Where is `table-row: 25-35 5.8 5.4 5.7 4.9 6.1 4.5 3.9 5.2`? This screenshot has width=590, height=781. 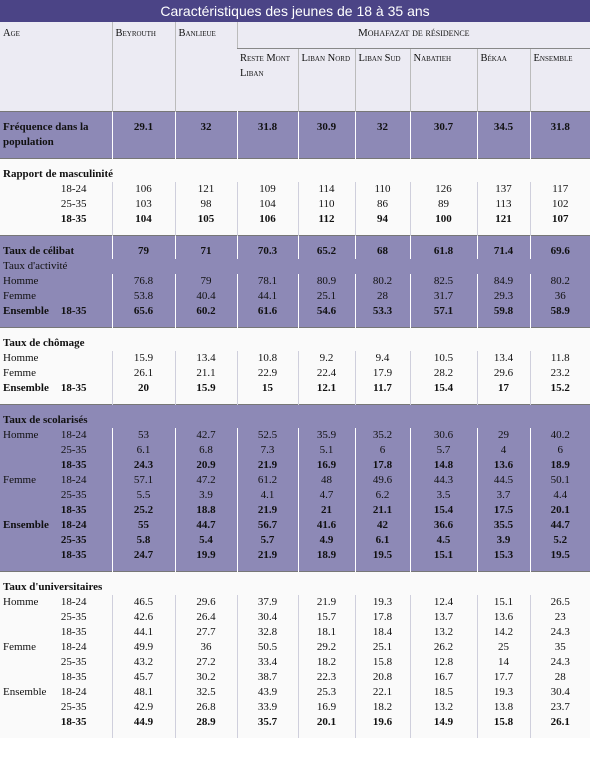
table-row: 25-35 5.8 5.4 5.7 4.9 6.1 4.5 3.9 5.2 is located at coordinates (295, 540).